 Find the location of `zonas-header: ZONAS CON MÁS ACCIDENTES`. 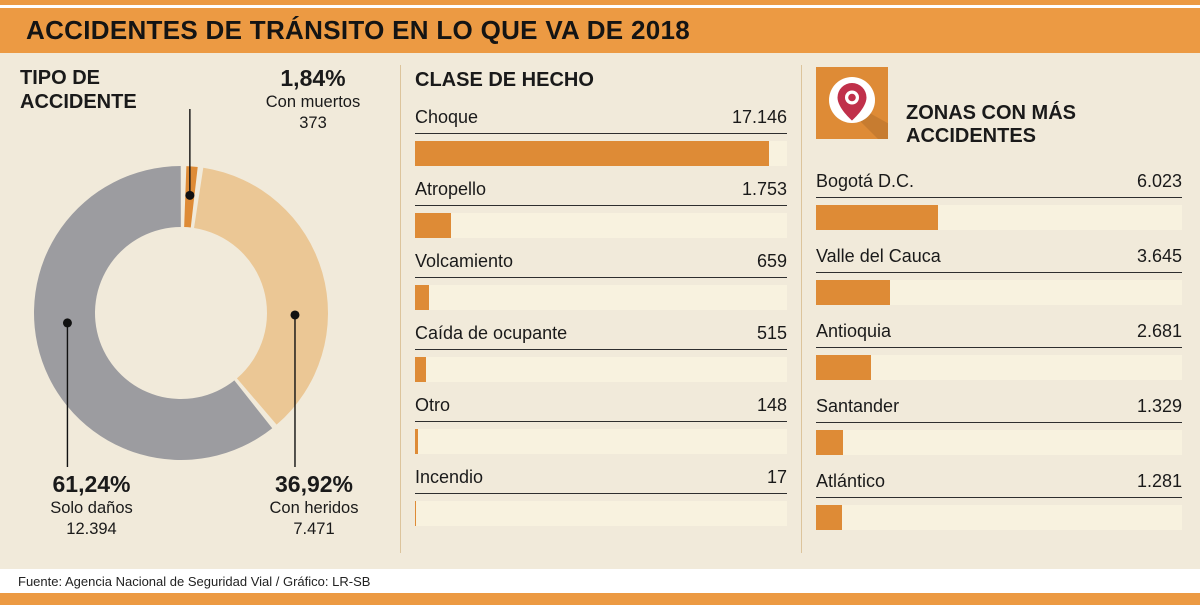

zonas-header: ZONAS CON MÁS ACCIDENTES is located at coordinates (999, 107).